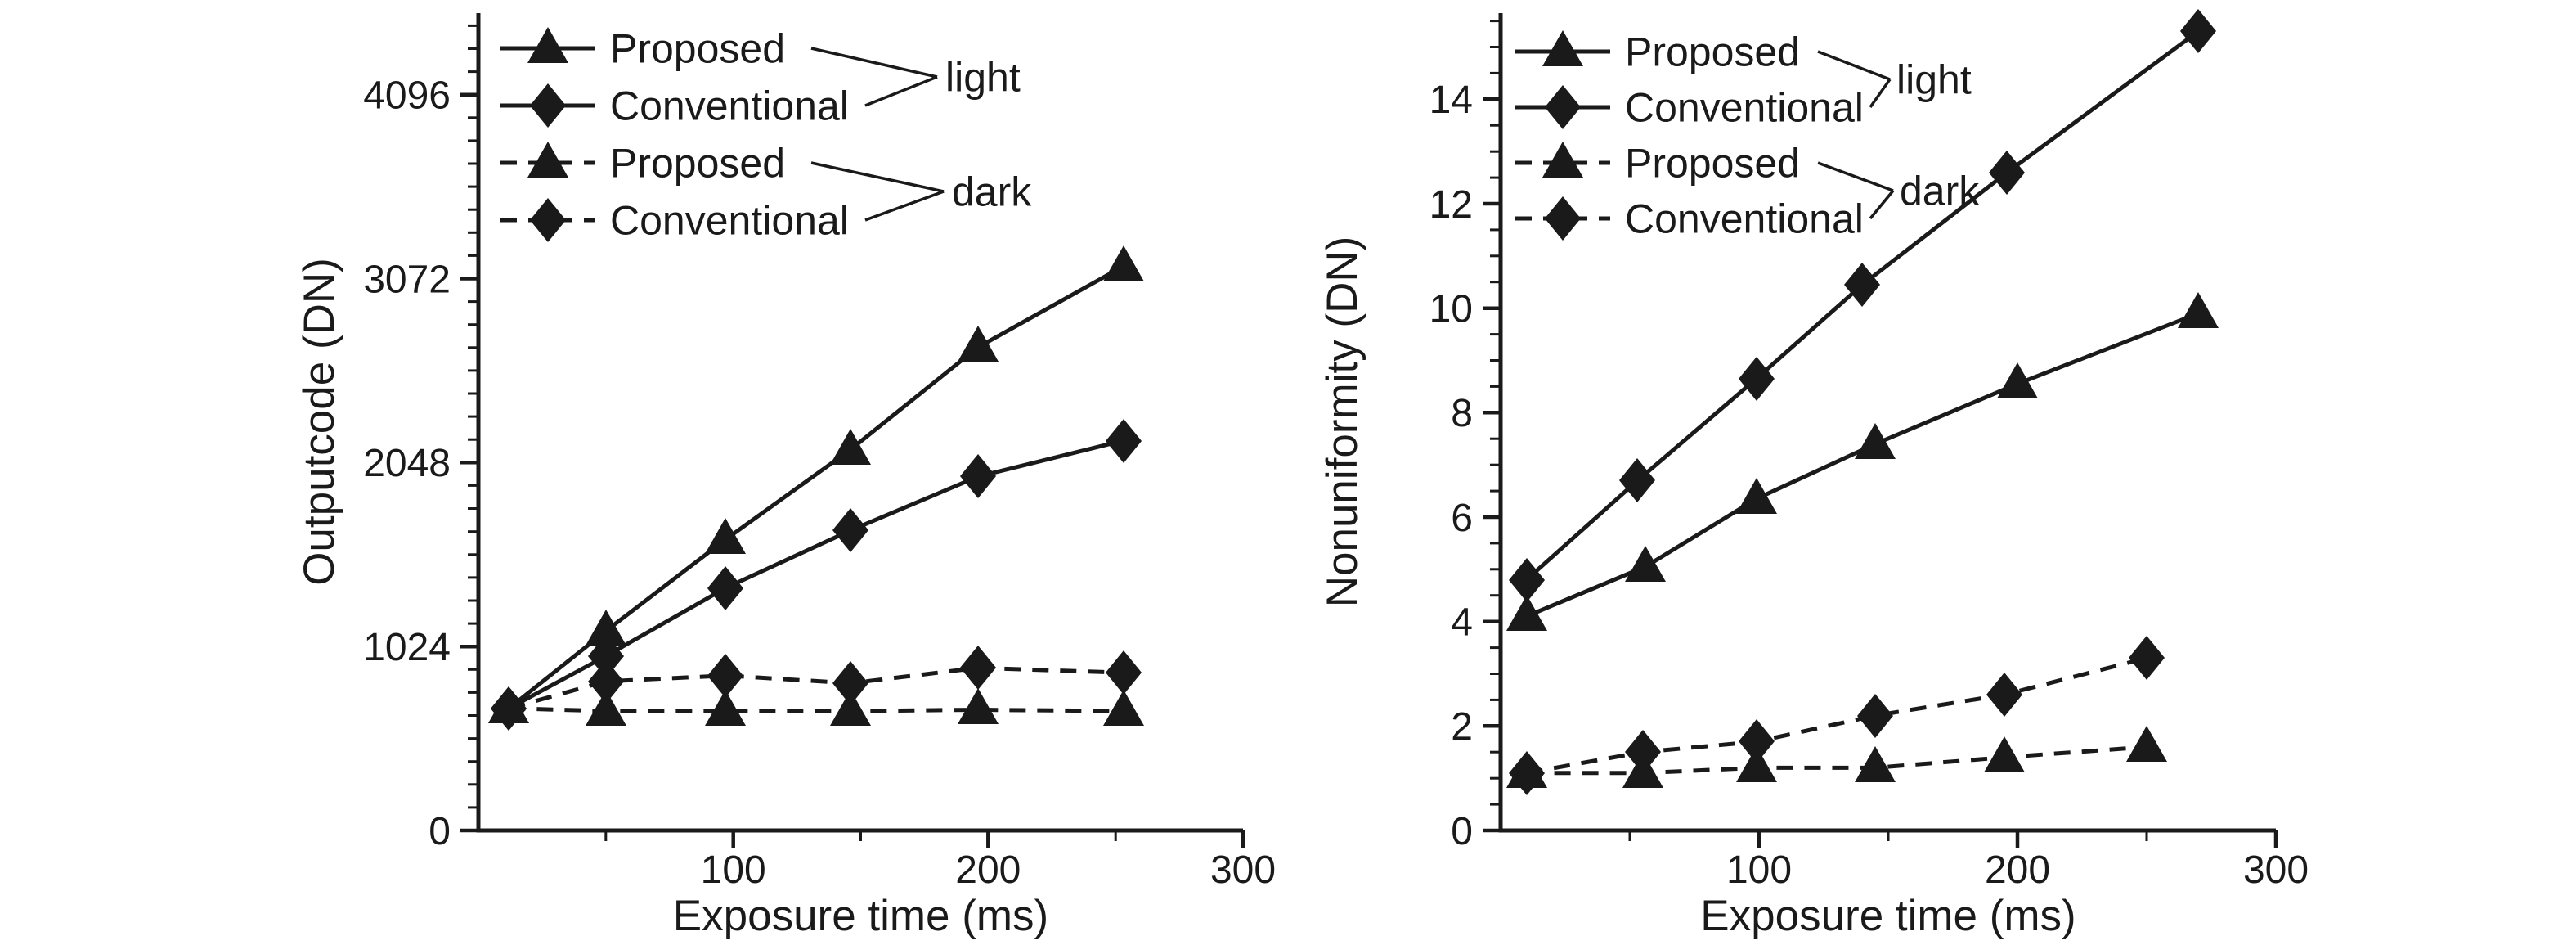 The width and height of the screenshot is (2576, 945). I want to click on series-line-conventional-light, so click(816, 575).